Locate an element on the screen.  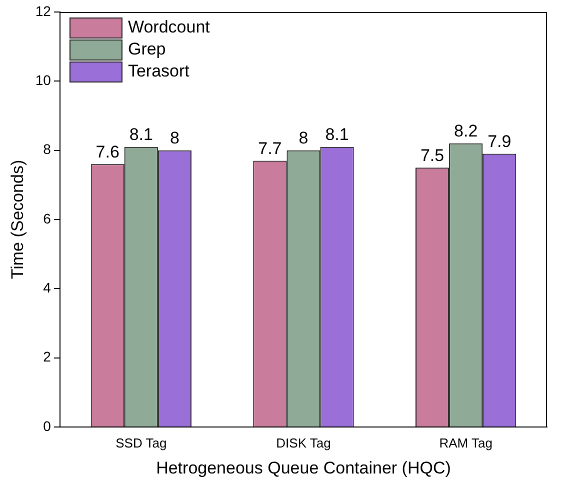
y-tick-label: 12 is located at coordinates (43, 10).